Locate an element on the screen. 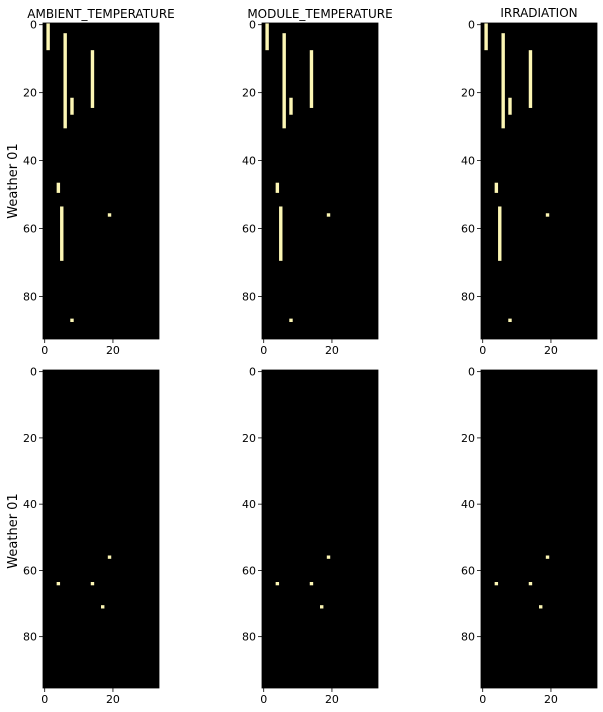 The height and width of the screenshot is (712, 603). row-label-top: Weather 01 is located at coordinates (13, 180).